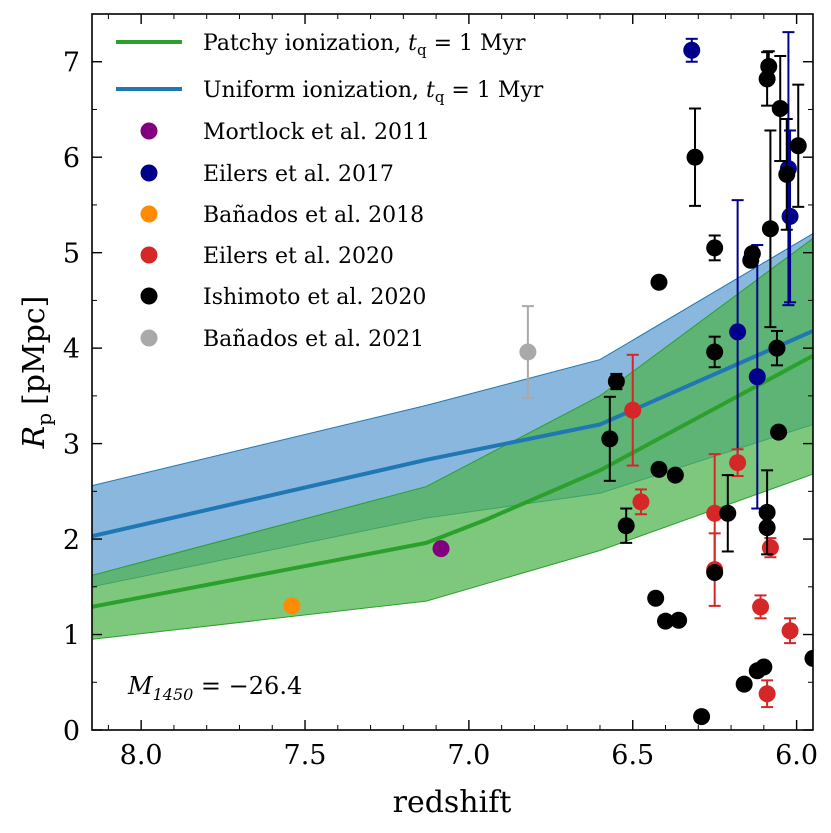  Describe the element at coordinates (796, 755) in the screenshot. I see `x-tick-label: 6.0` at that location.